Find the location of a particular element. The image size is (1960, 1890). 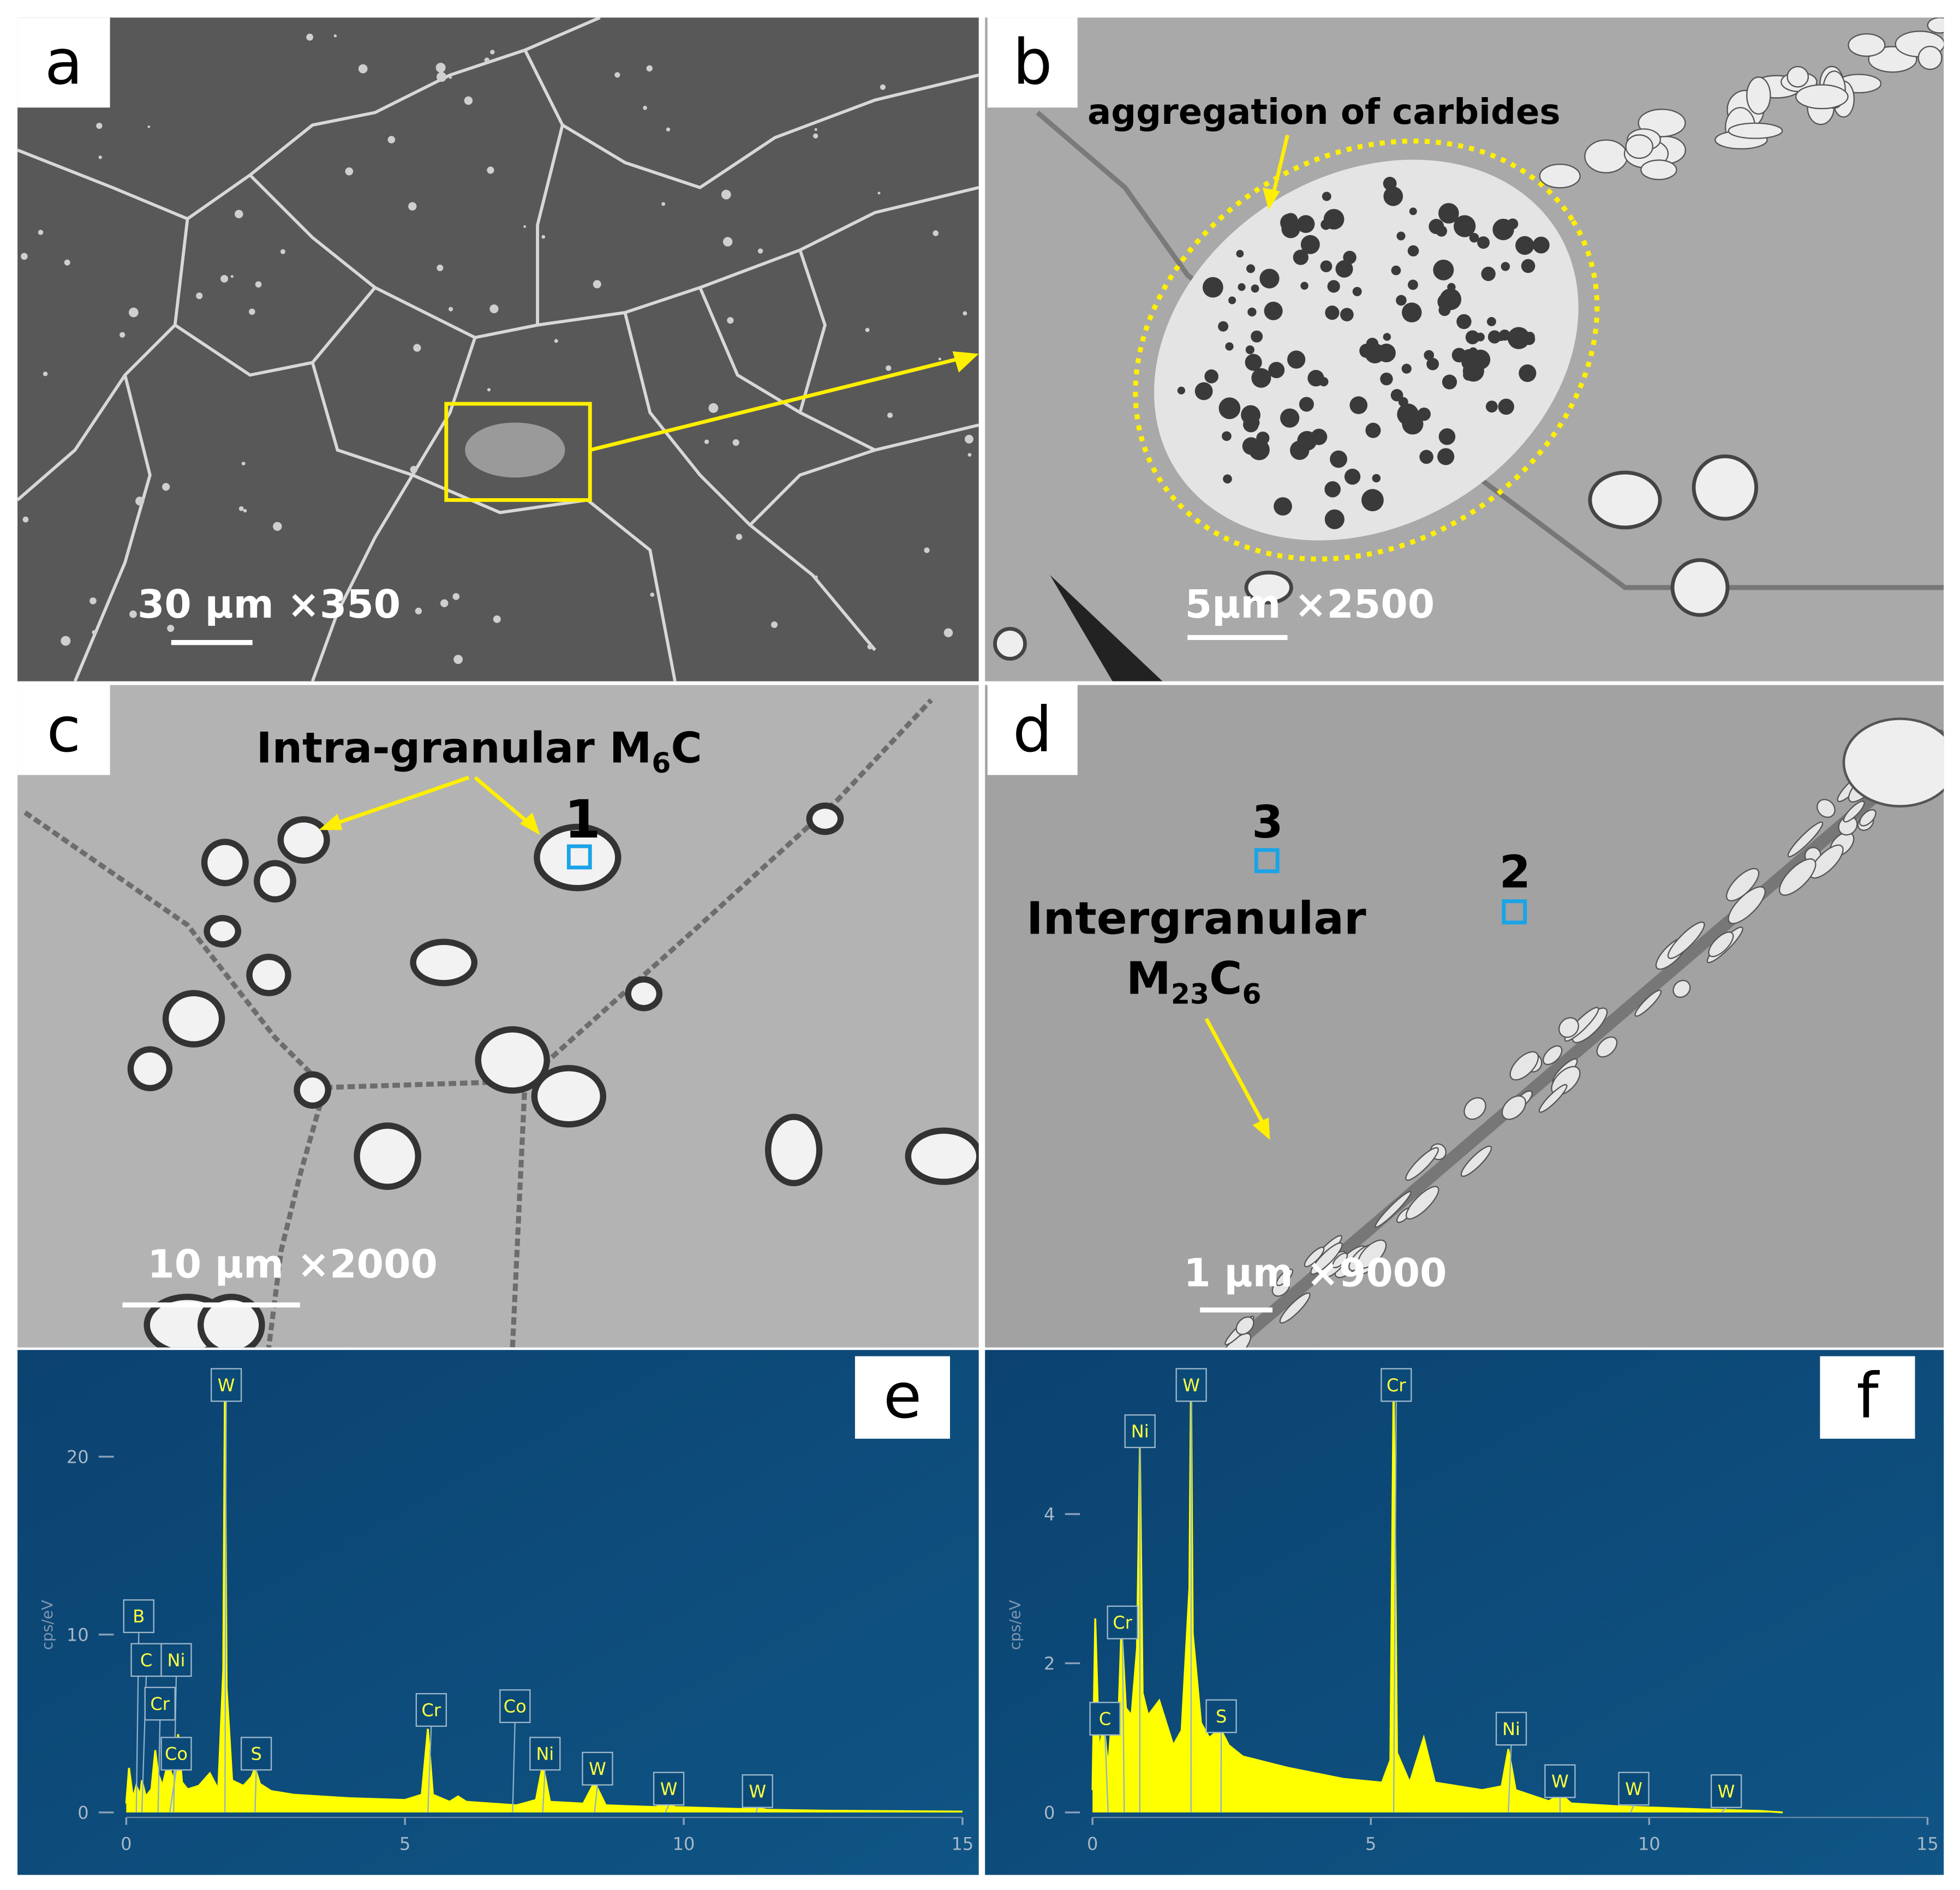

panel-label: e is located at coordinates (902, 1397).